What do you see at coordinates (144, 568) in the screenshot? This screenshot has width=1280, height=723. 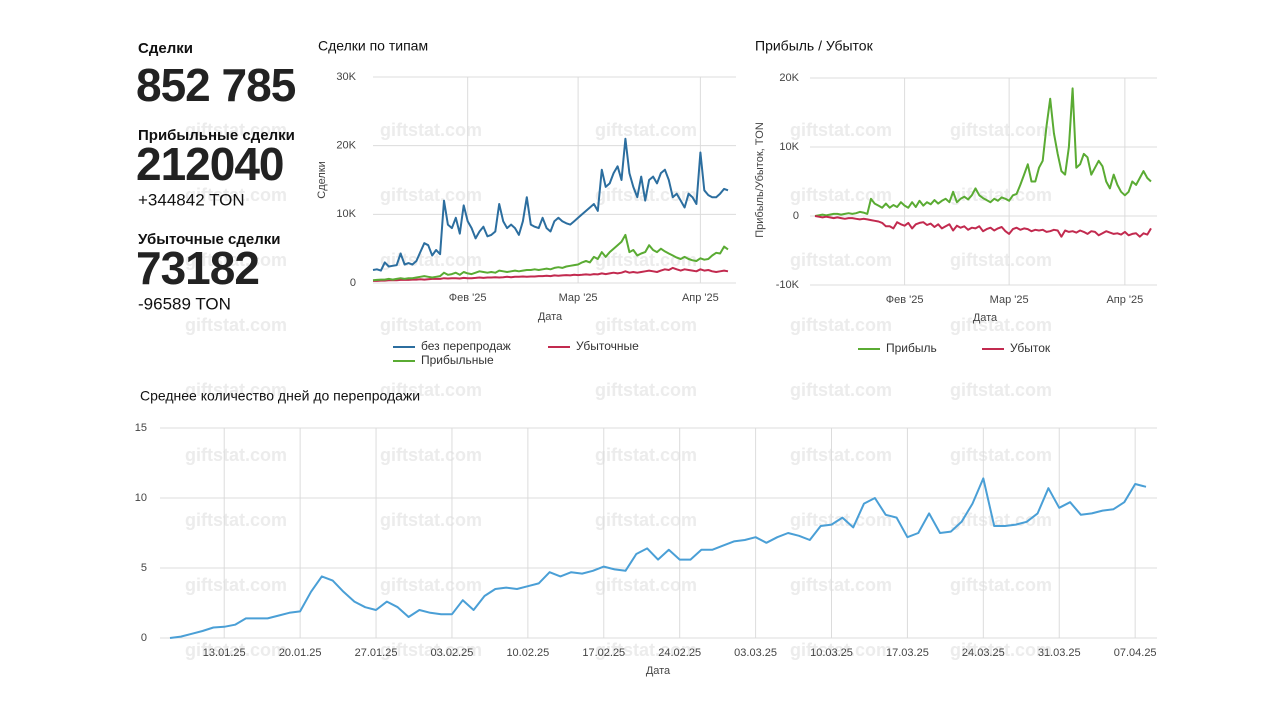 I see `y-tick-label: 5` at bounding box center [144, 568].